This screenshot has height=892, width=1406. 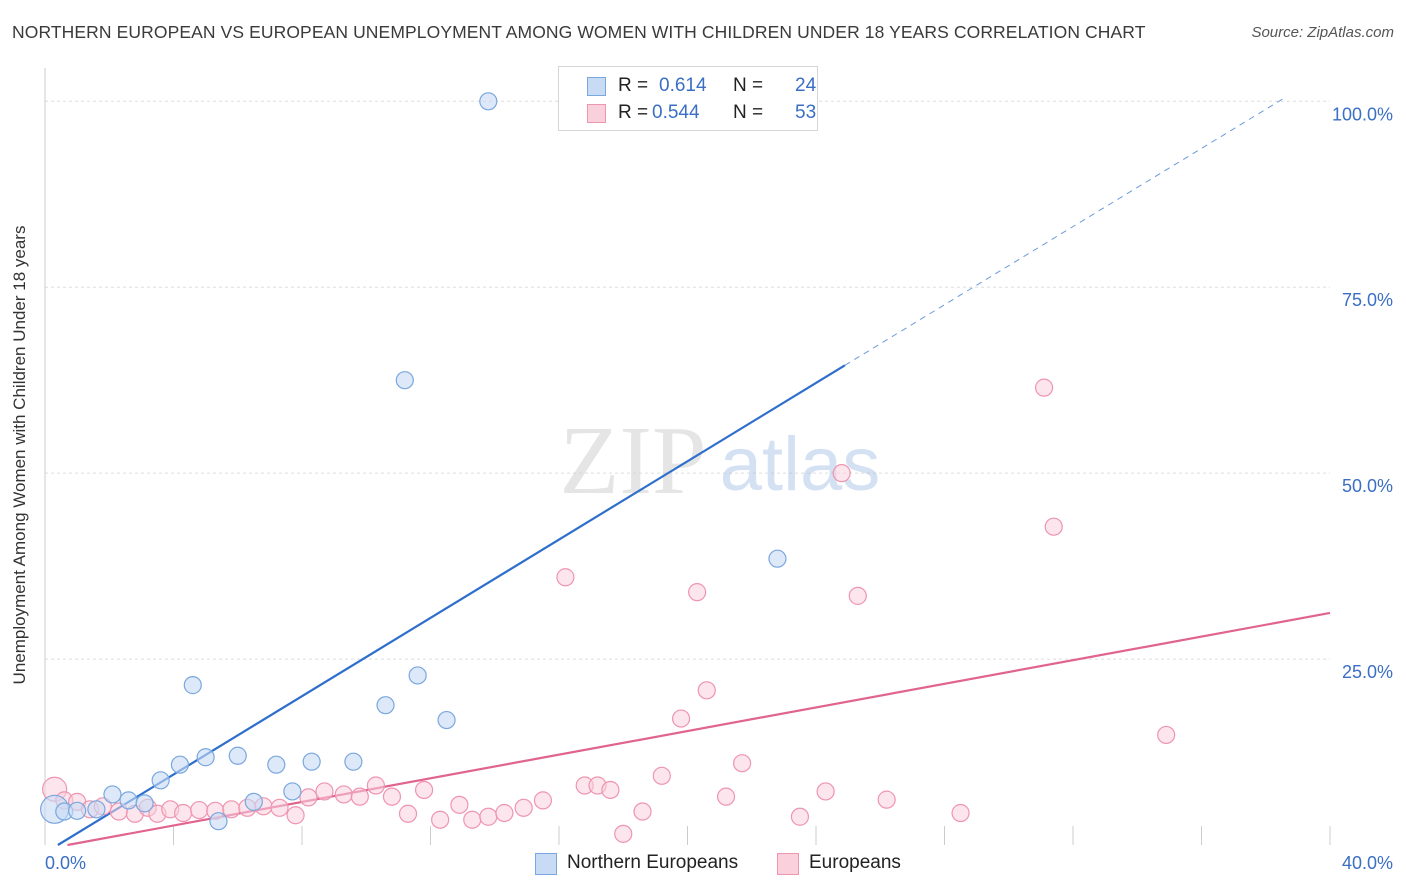 What do you see at coordinates (1367, 672) in the screenshot?
I see `y-tick-label: 25.0%` at bounding box center [1367, 672].